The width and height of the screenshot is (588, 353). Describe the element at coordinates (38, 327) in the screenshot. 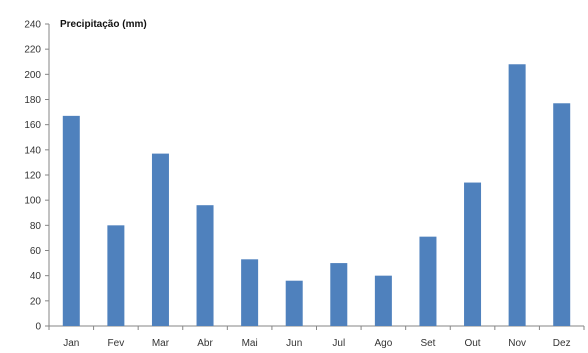

I see `y-tick-label: 0` at that location.